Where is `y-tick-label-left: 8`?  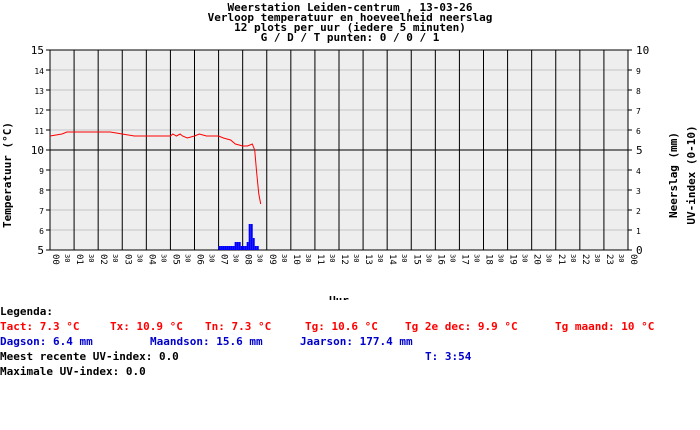
y-tick-label-left: 8 is located at coordinates (41, 191).